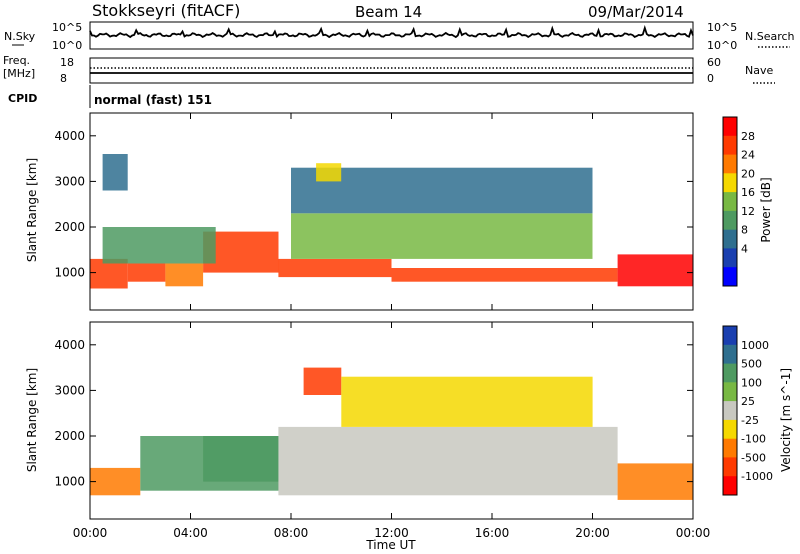  What do you see at coordinates (20, 36) in the screenshot?
I see `nsky-label: N.Sky` at bounding box center [20, 36].